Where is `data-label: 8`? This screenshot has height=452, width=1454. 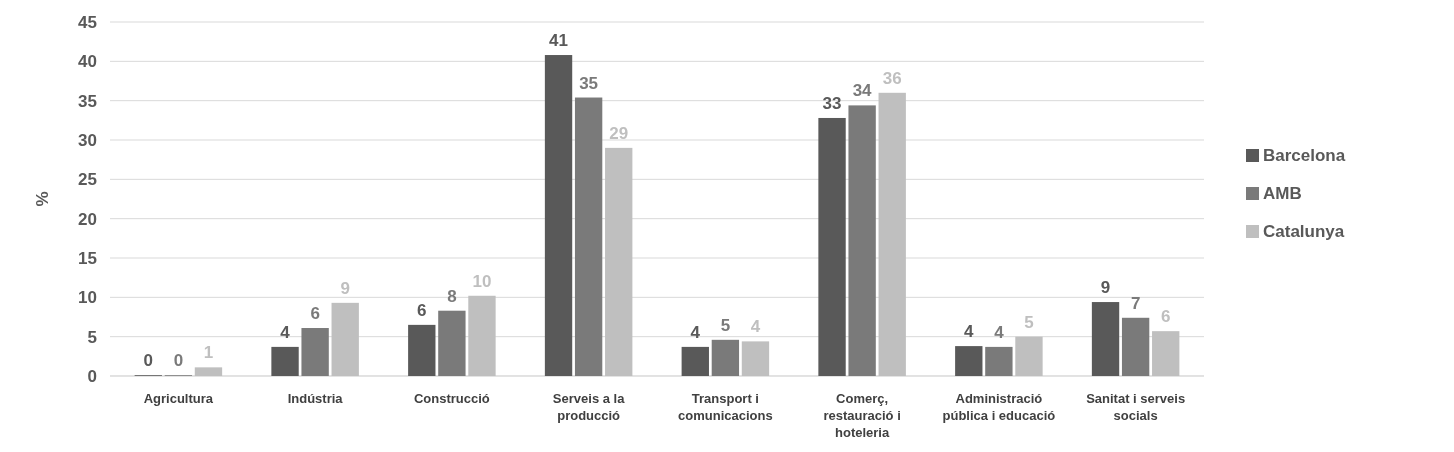 data-label: 8 is located at coordinates (452, 296).